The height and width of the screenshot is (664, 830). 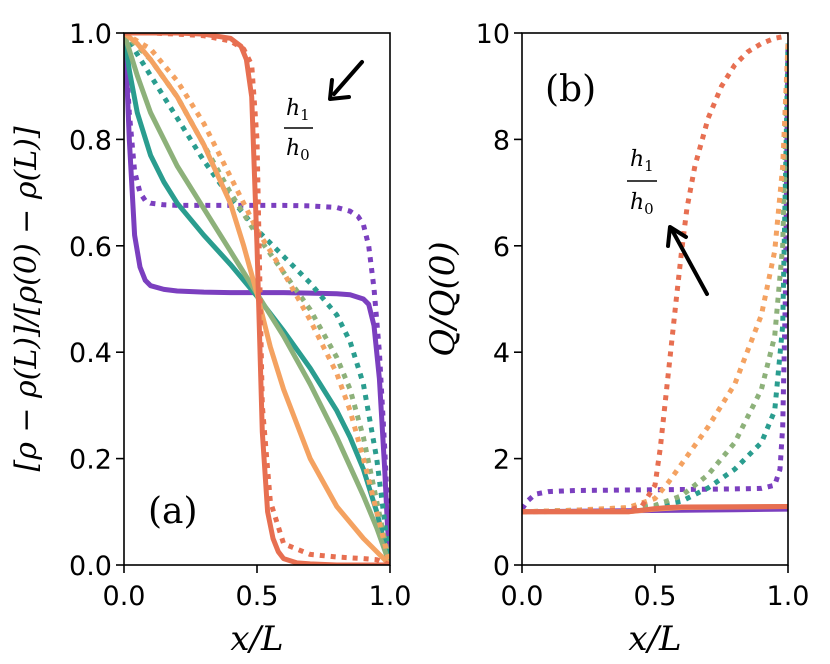 I want to click on panel-a-ytick-label: 1.0, so click(x=90, y=34).